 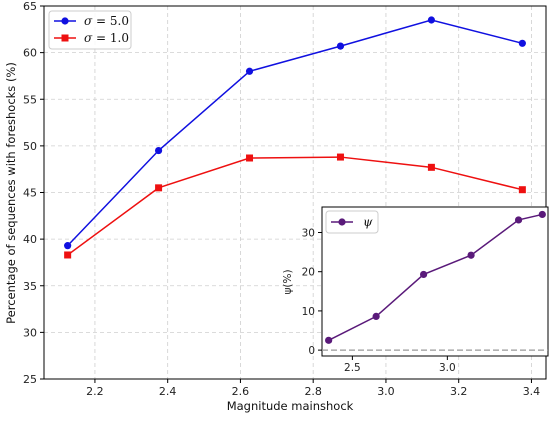 I want to click on main-y-tick-label: 50, so click(x=30, y=146).